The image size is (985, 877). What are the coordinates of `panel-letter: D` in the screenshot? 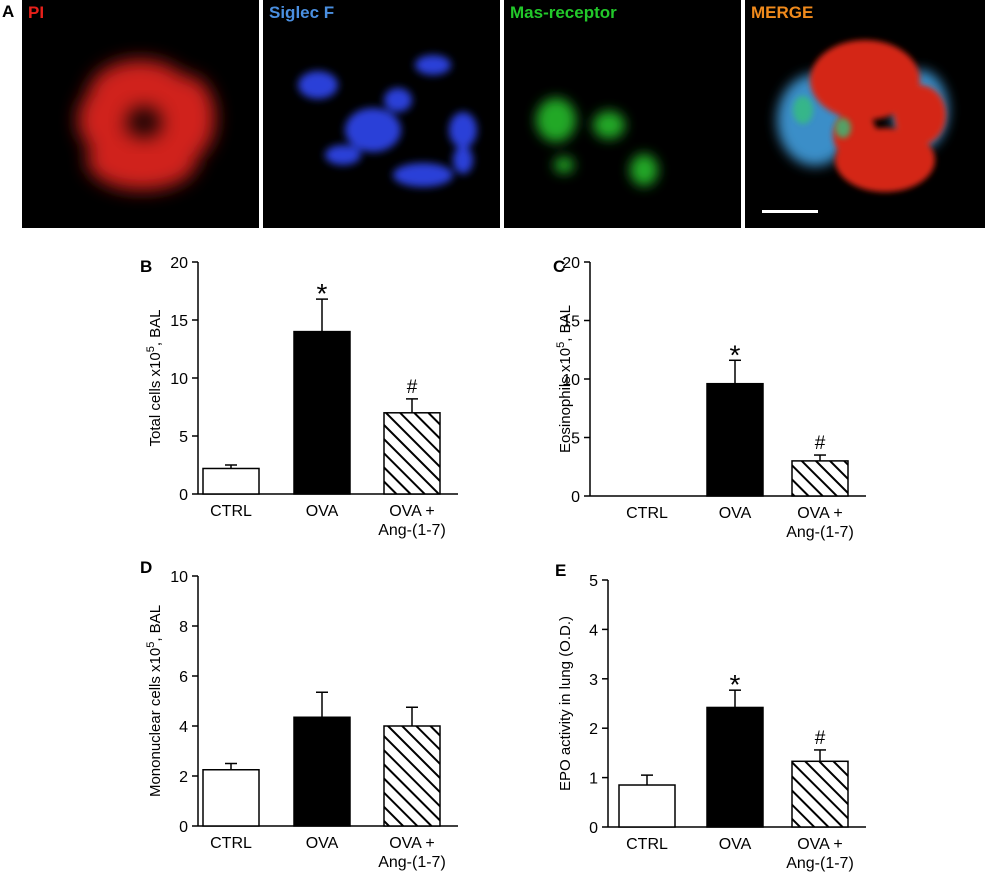 It's located at (146, 567).